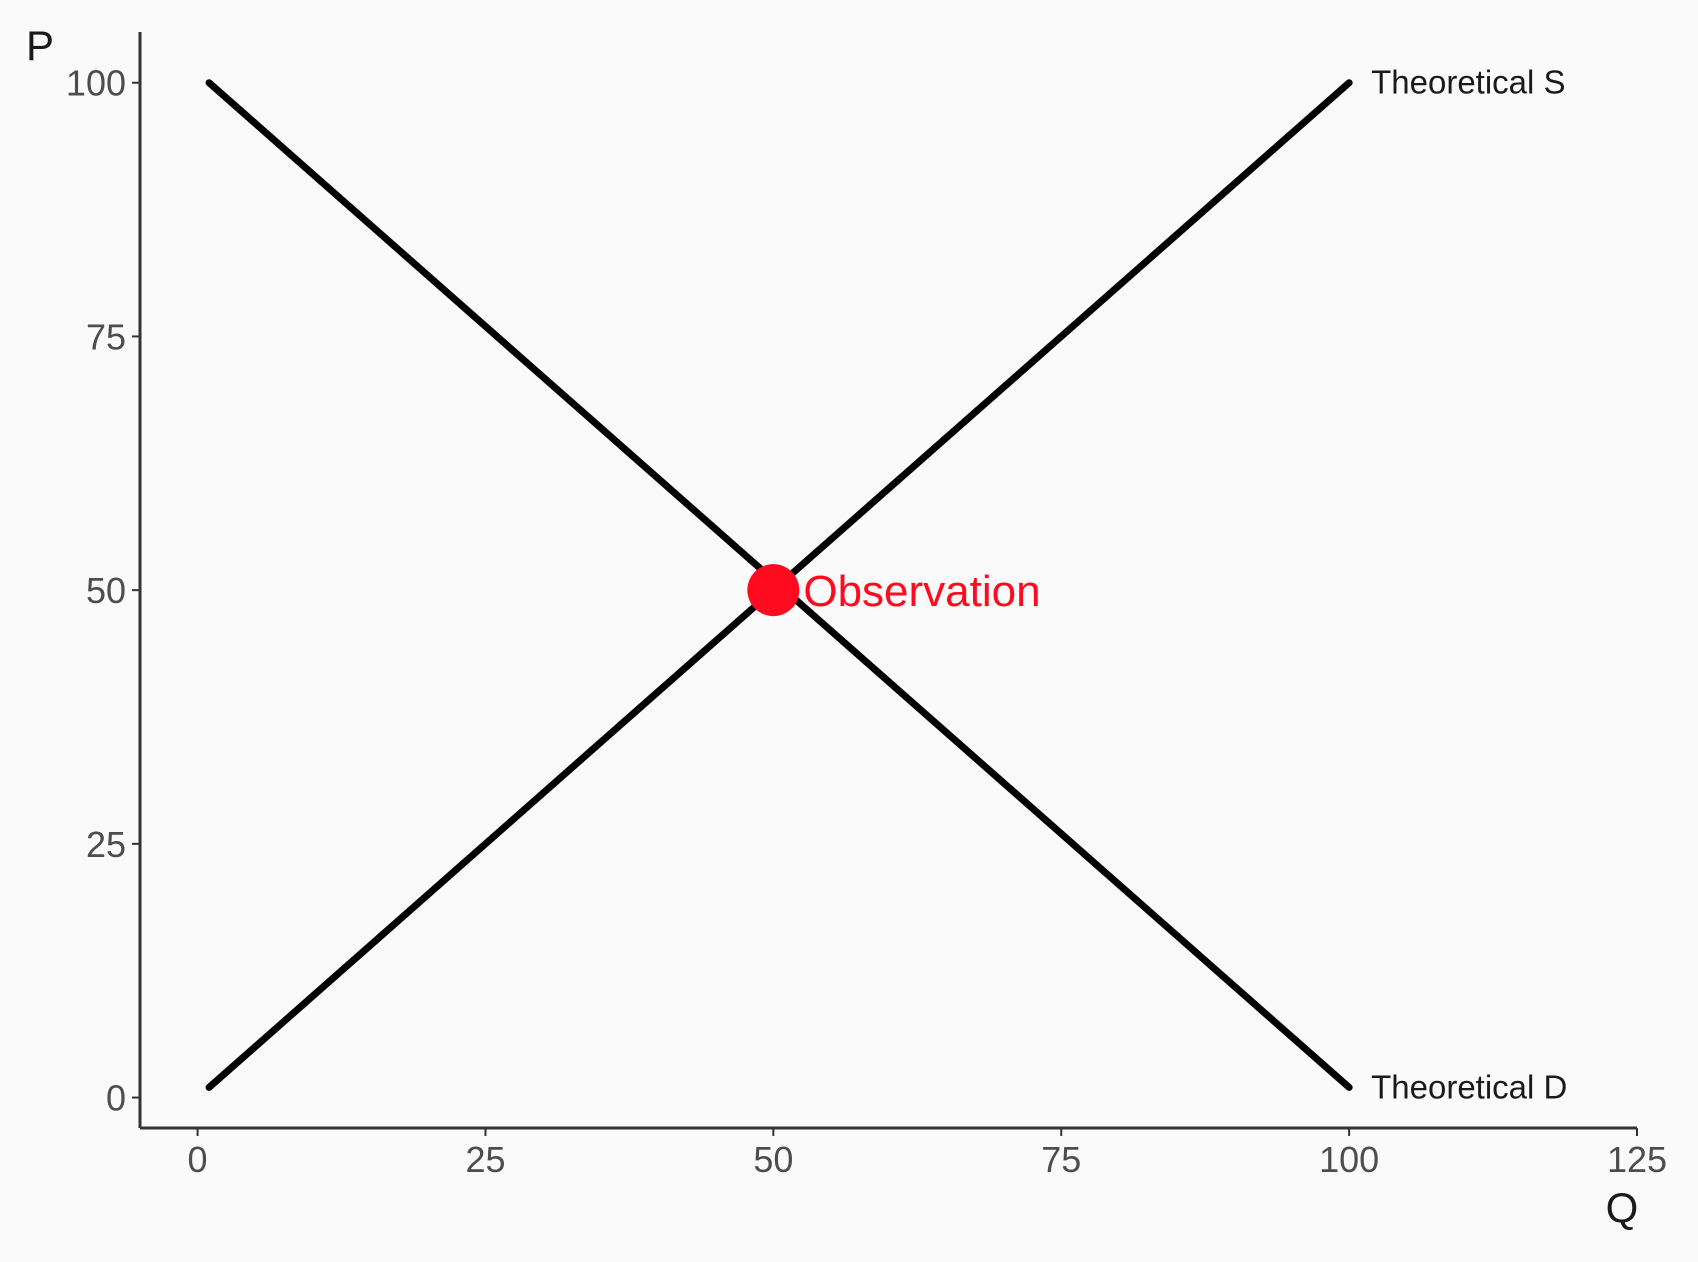 Image resolution: width=1698 pixels, height=1262 pixels. What do you see at coordinates (921, 591) in the screenshot?
I see `observation-label: Observation` at bounding box center [921, 591].